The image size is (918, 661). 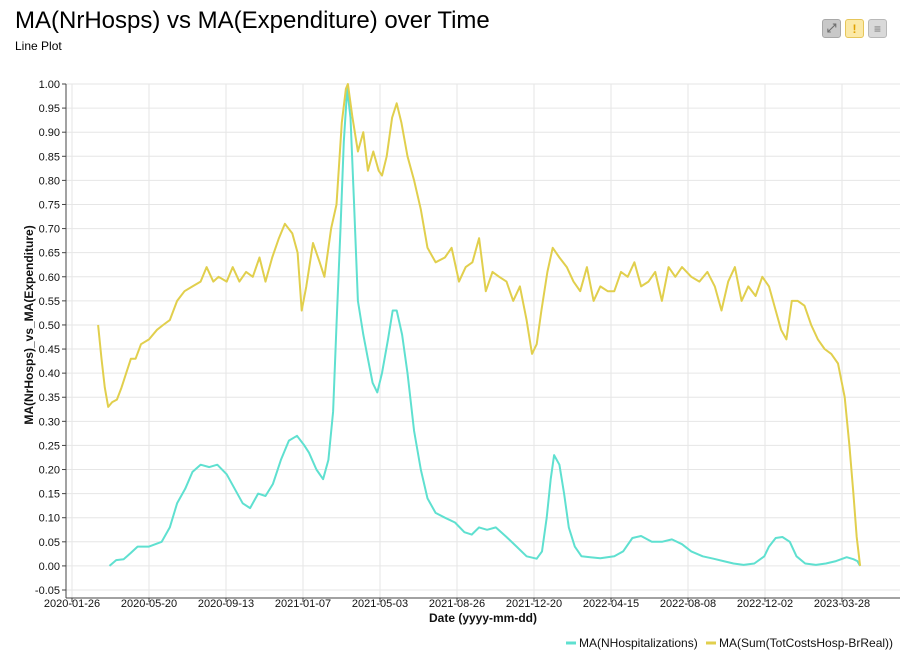 I want to click on y-tick-label: 0.20, so click(x=49, y=471).